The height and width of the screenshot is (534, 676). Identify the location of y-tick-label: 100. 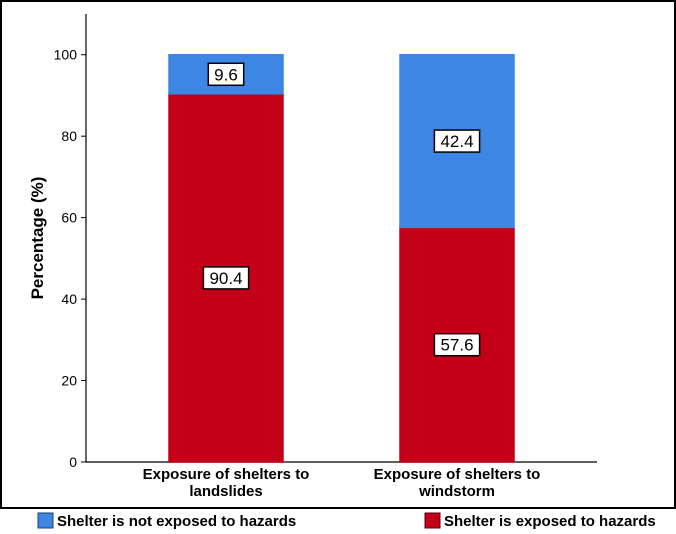
(66, 55).